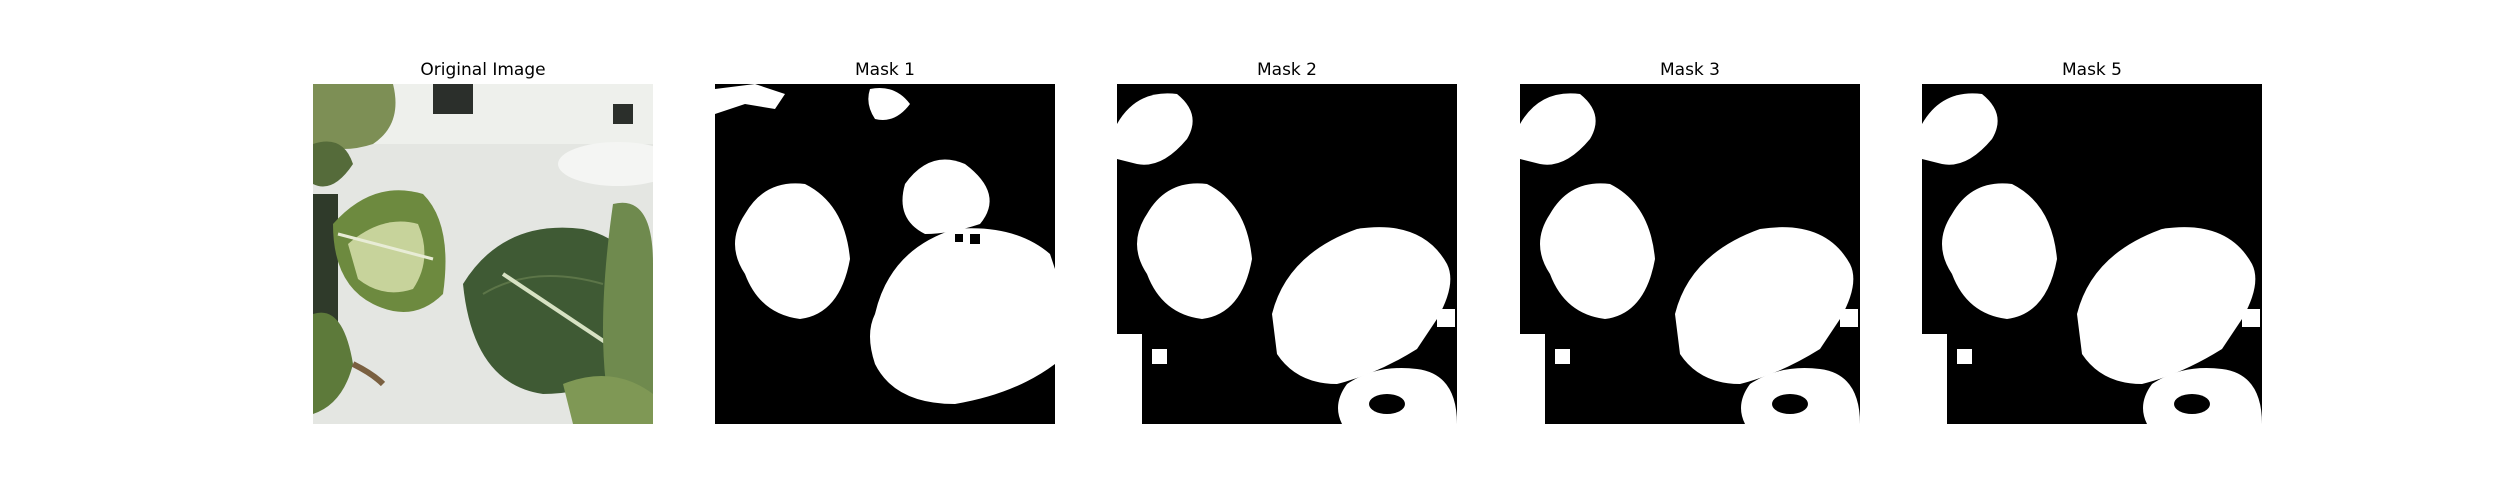 The width and height of the screenshot is (2500, 500). I want to click on panel-title: Mask 3, so click(1689, 70).